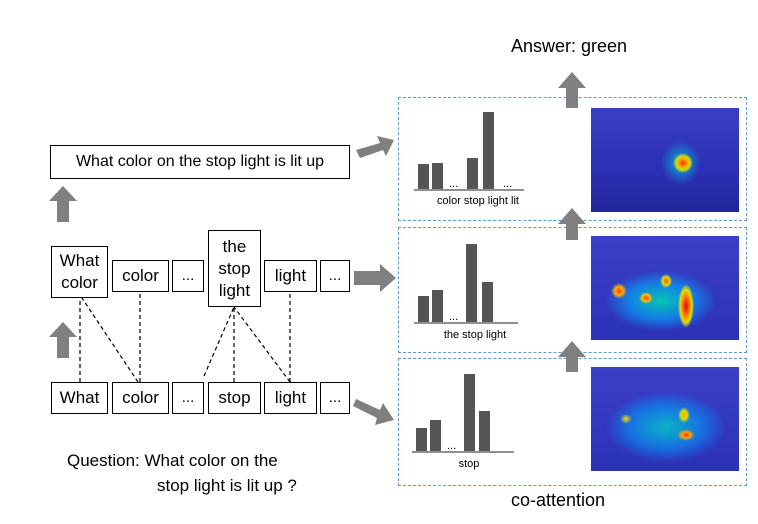 This screenshot has width=758, height=524. Describe the element at coordinates (227, 485) in the screenshot. I see `question-line-2: stop light is lit up ?` at that location.